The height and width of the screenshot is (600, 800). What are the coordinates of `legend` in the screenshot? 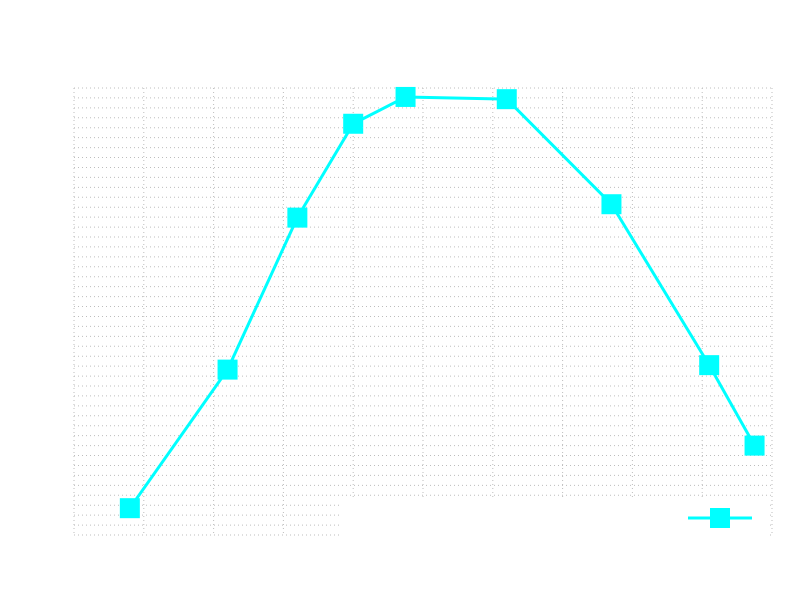 It's located at (555, 520).